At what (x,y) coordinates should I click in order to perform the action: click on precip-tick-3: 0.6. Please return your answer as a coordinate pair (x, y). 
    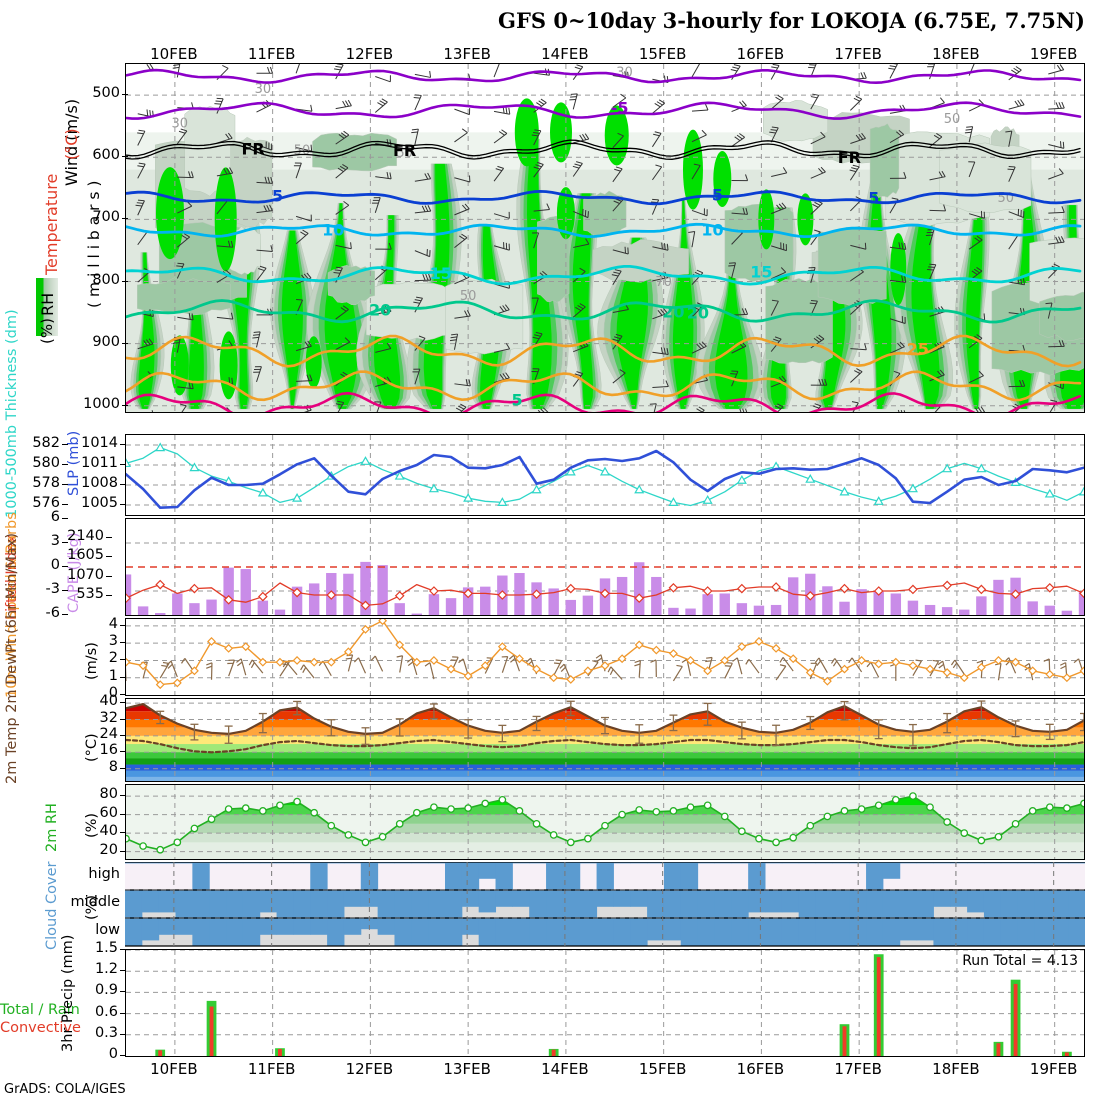
    Looking at the image, I should click on (106, 1011).